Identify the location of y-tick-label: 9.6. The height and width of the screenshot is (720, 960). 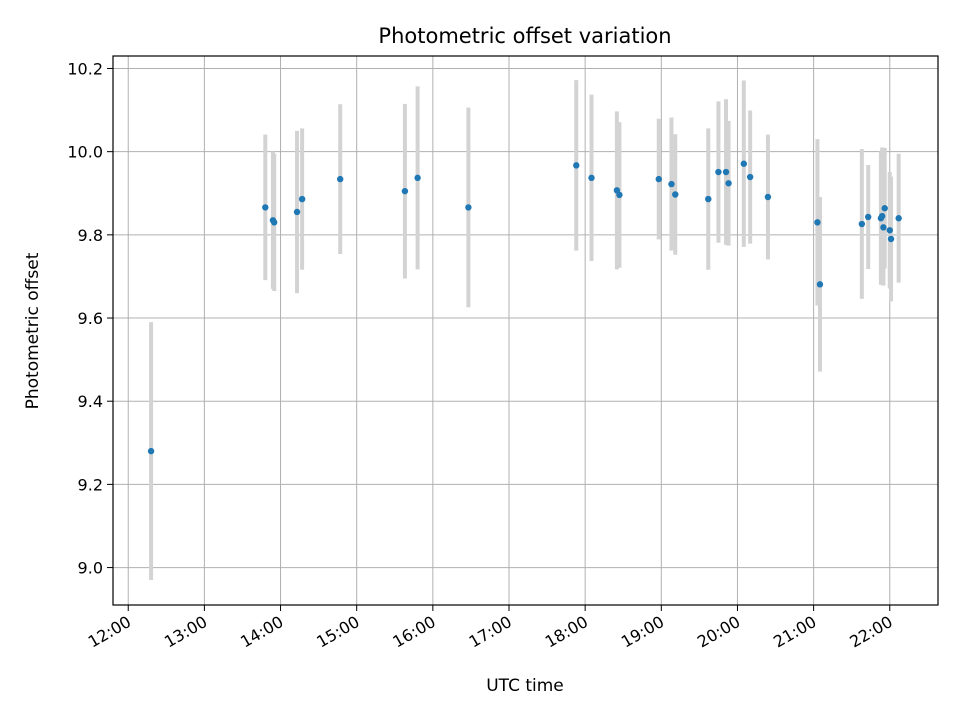
(90, 318).